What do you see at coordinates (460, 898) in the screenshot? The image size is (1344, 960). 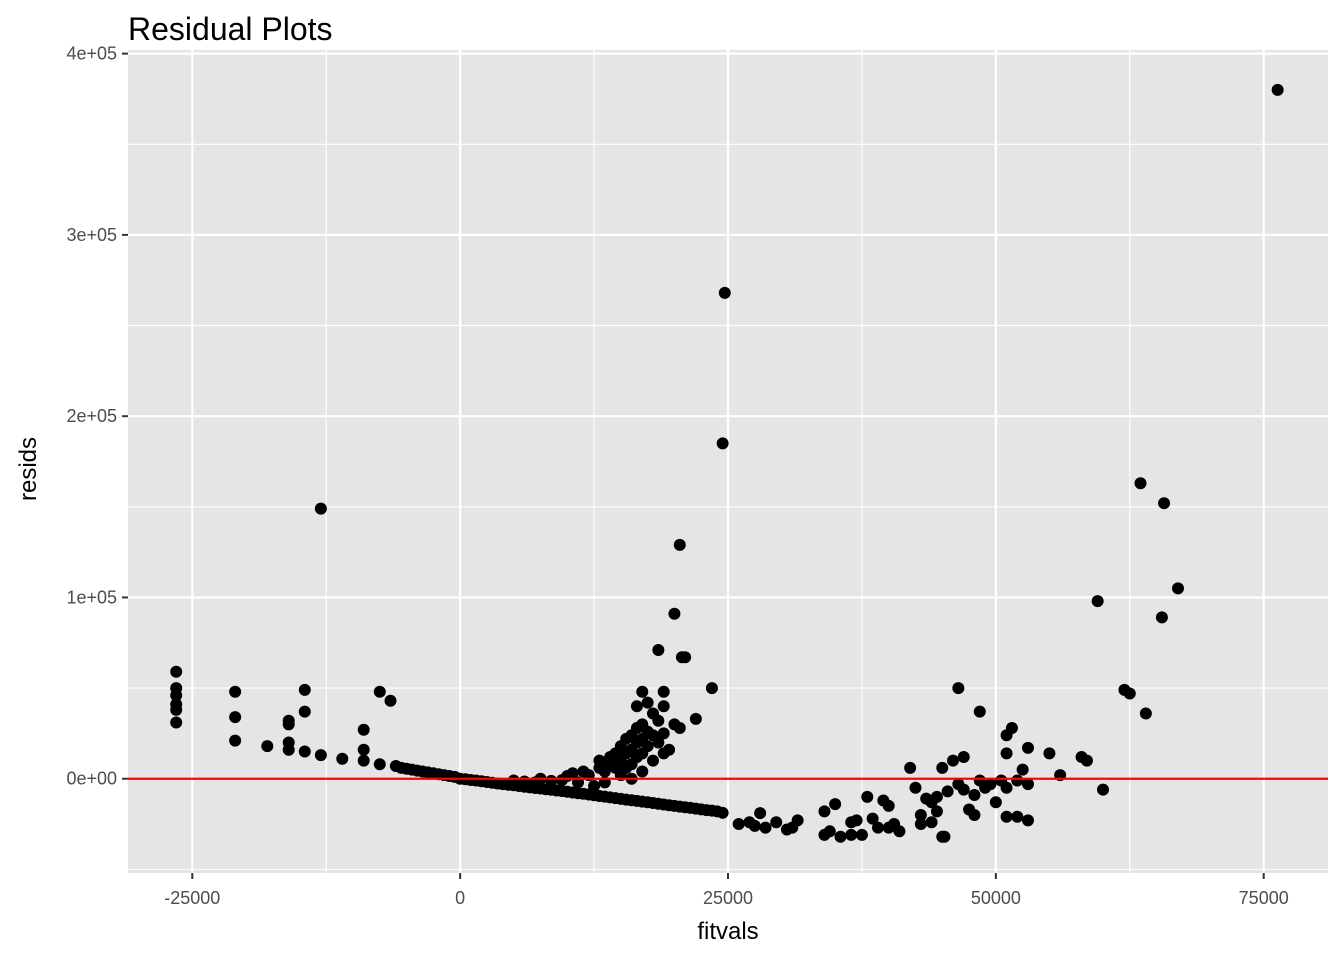 I see `x-tick-label: 0` at bounding box center [460, 898].